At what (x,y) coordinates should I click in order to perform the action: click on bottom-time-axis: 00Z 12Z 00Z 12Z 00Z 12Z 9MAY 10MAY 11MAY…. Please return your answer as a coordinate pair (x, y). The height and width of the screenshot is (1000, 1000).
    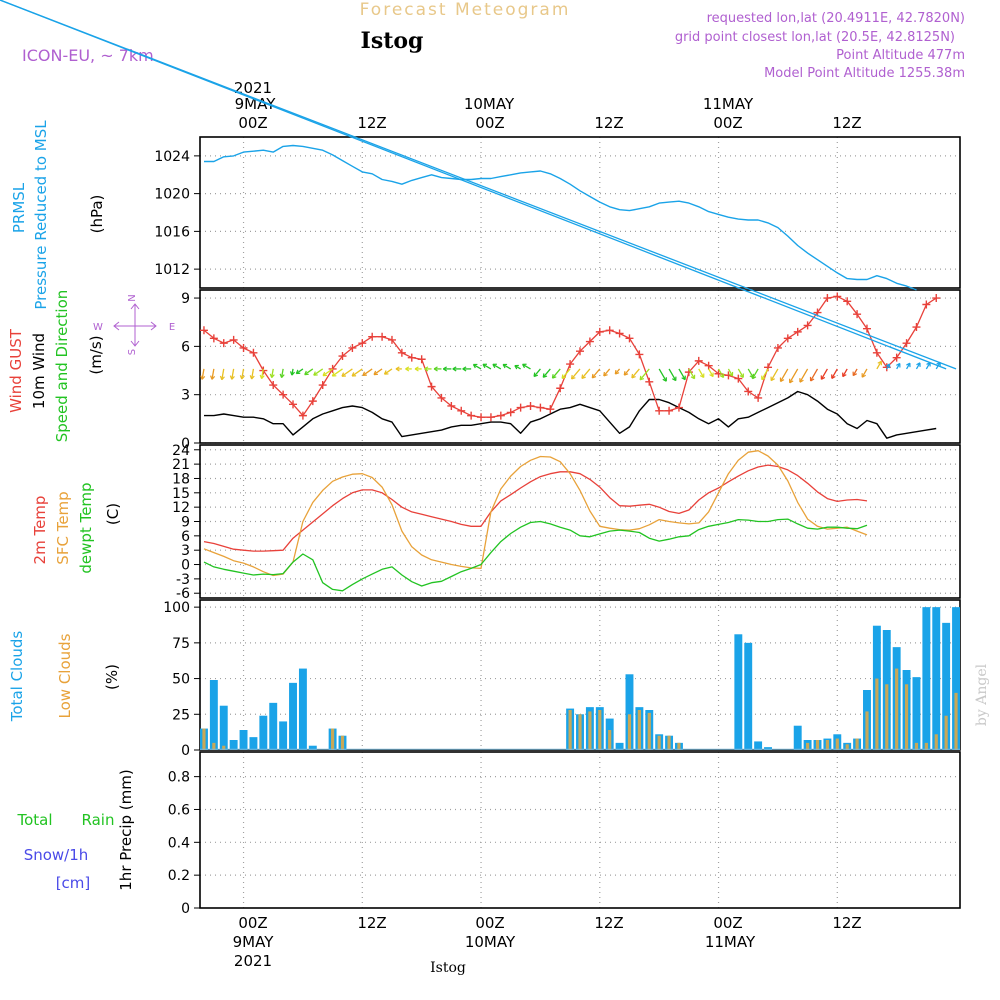
    Looking at the image, I should click on (547, 942).